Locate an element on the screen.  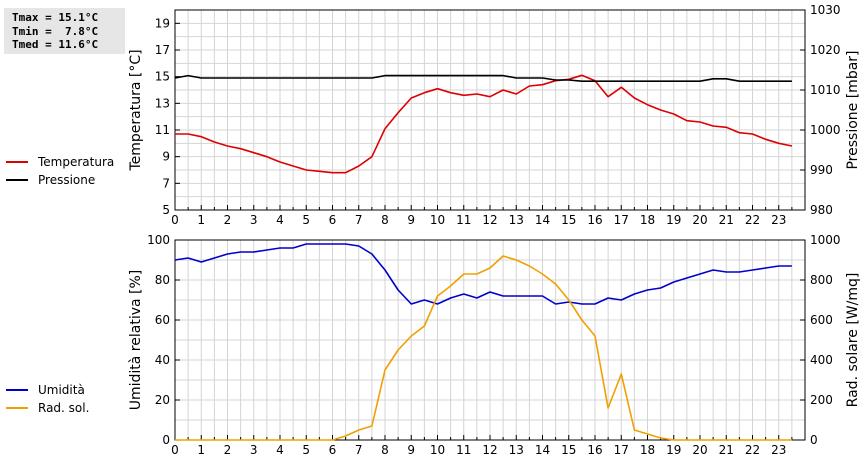
legend-label-pressure: Pressione is located at coordinates (67, 180).